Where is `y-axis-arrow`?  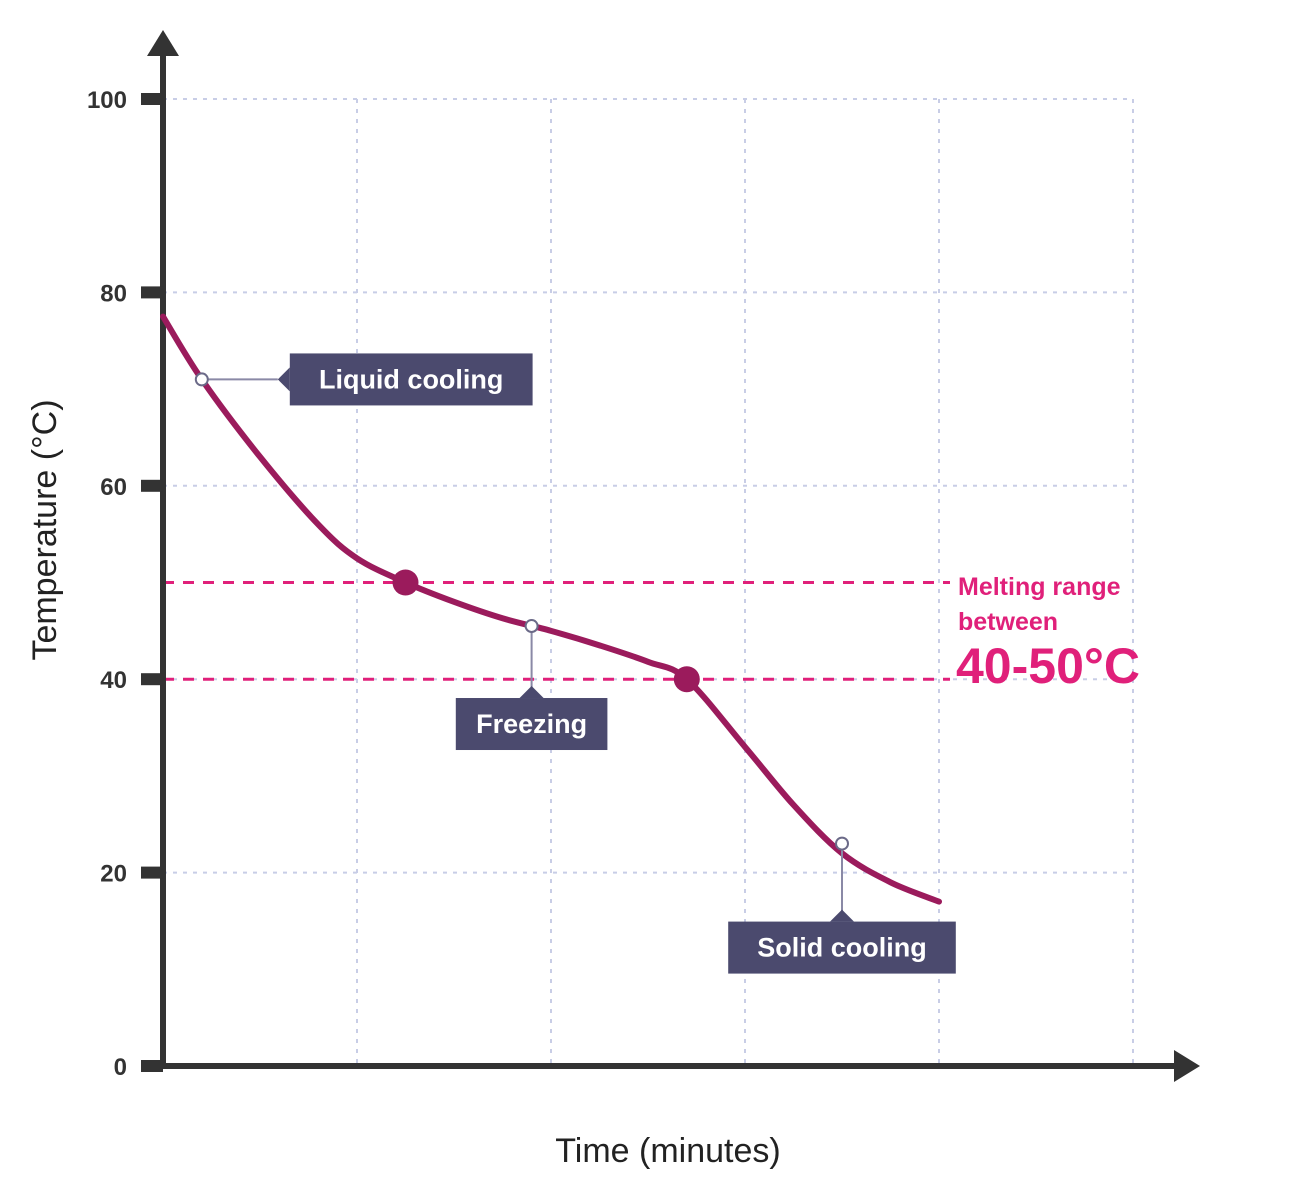 y-axis-arrow is located at coordinates (163, 43).